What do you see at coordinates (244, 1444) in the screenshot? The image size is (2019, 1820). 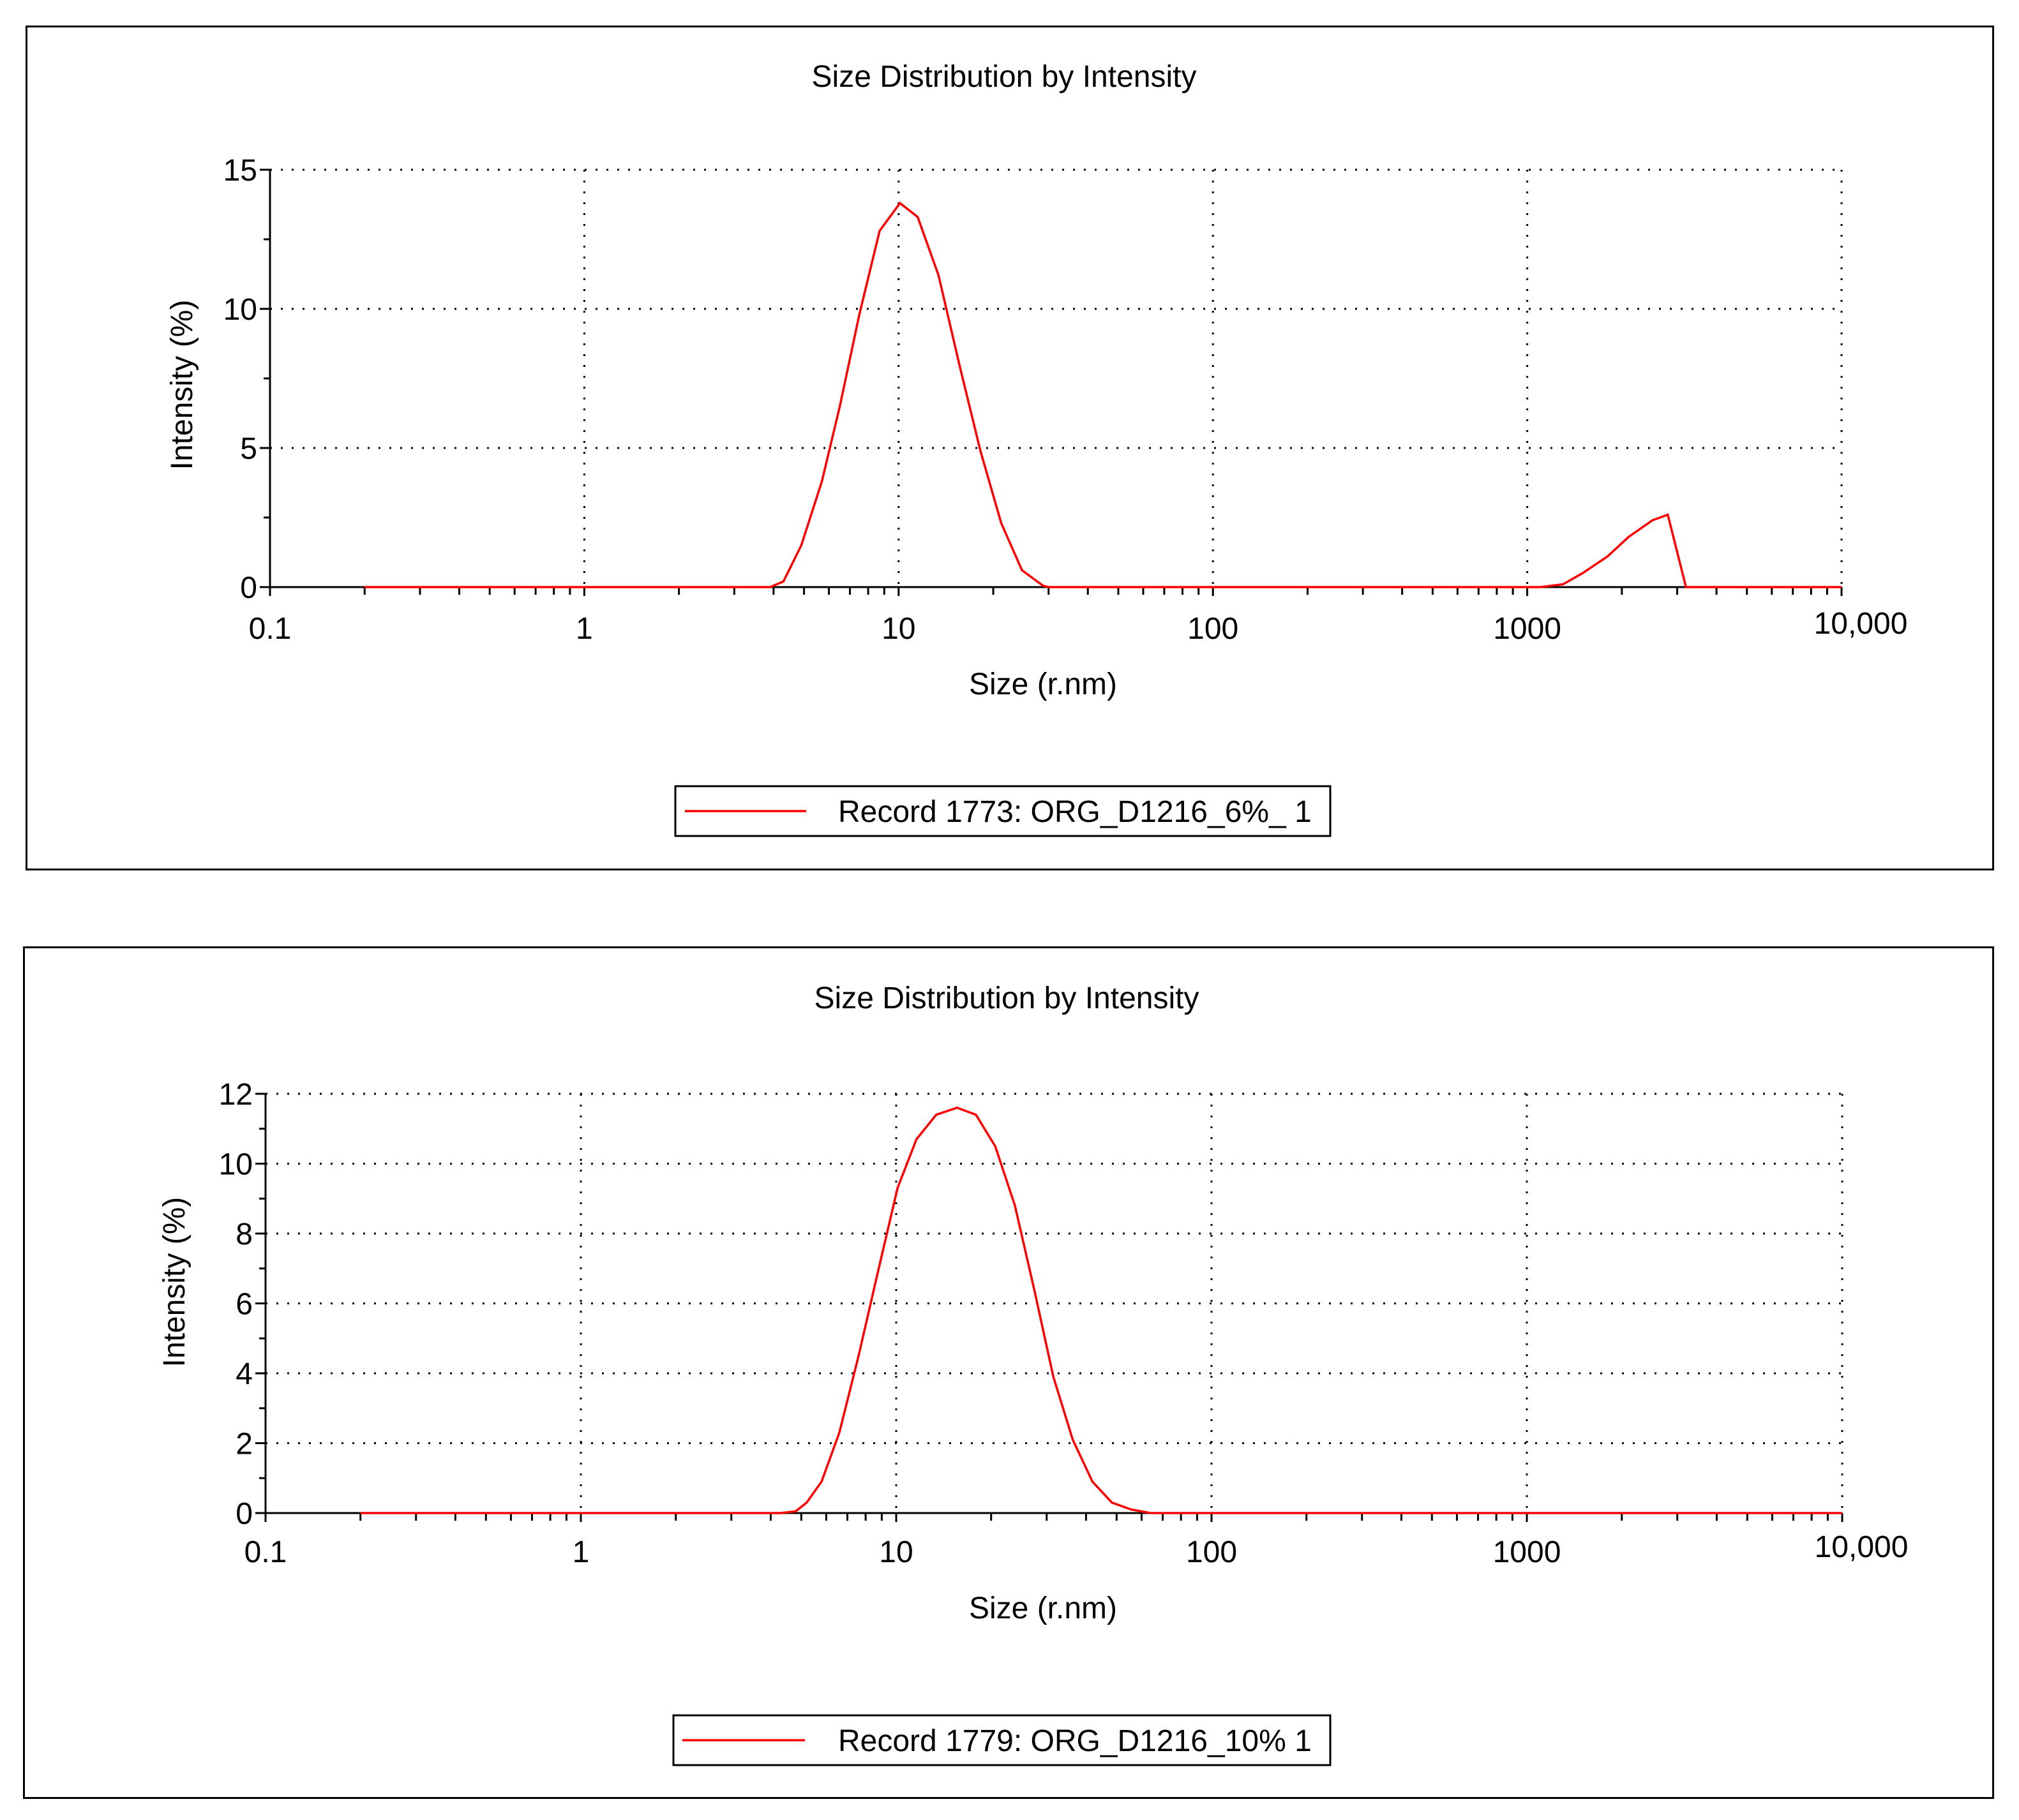 I see `y-tick-label: 2` at bounding box center [244, 1444].